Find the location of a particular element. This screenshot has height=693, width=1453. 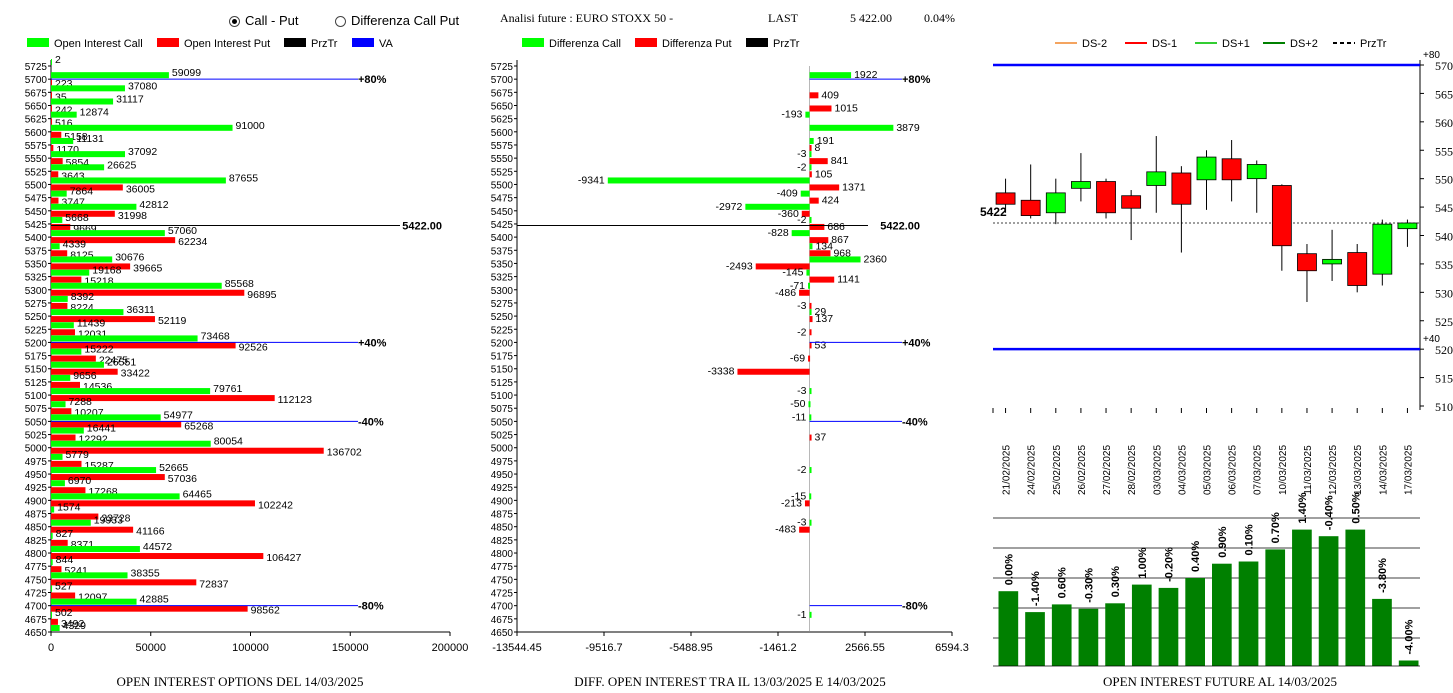

options-call-value: 11439 is located at coordinates (91, 323).